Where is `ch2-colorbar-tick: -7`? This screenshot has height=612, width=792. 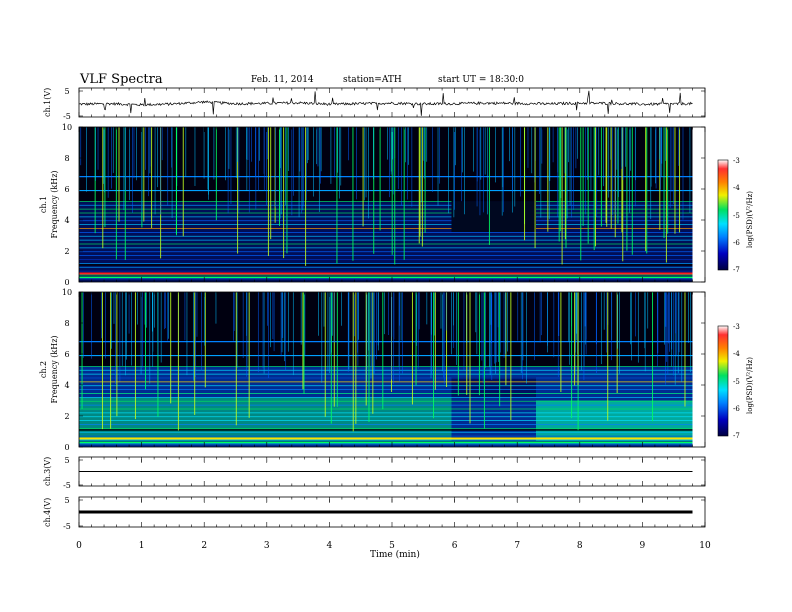
ch2-colorbar-tick: -7 is located at coordinates (736, 436).